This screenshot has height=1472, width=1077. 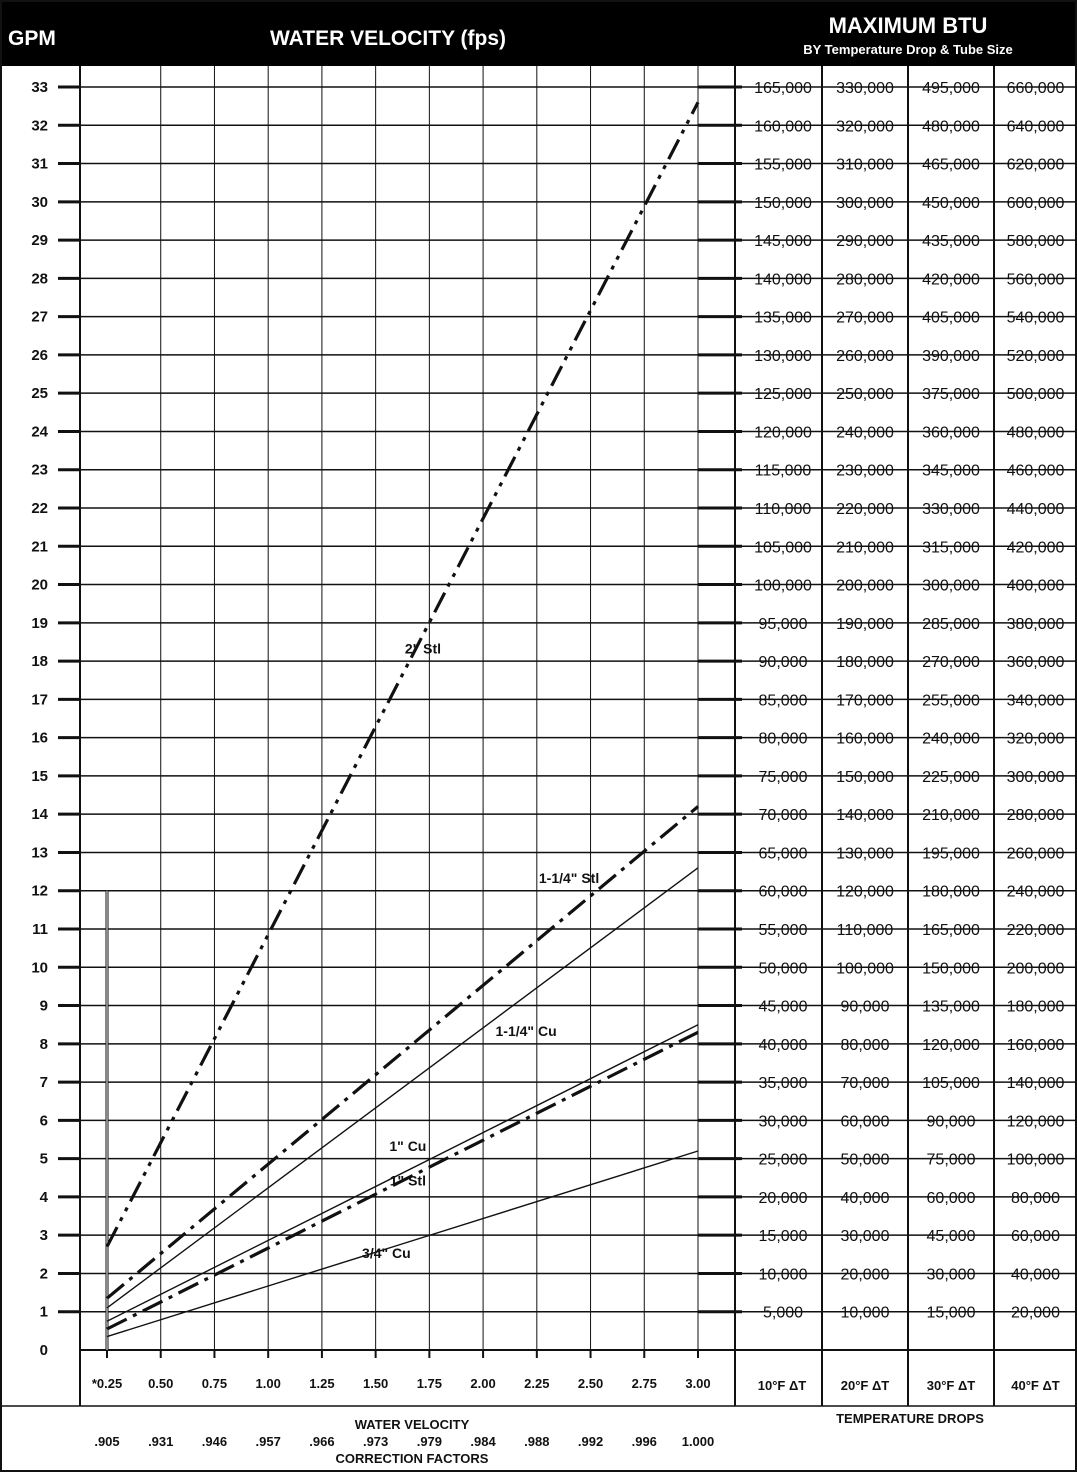 I want to click on y-tick-label: 4, so click(x=44, y=1197).